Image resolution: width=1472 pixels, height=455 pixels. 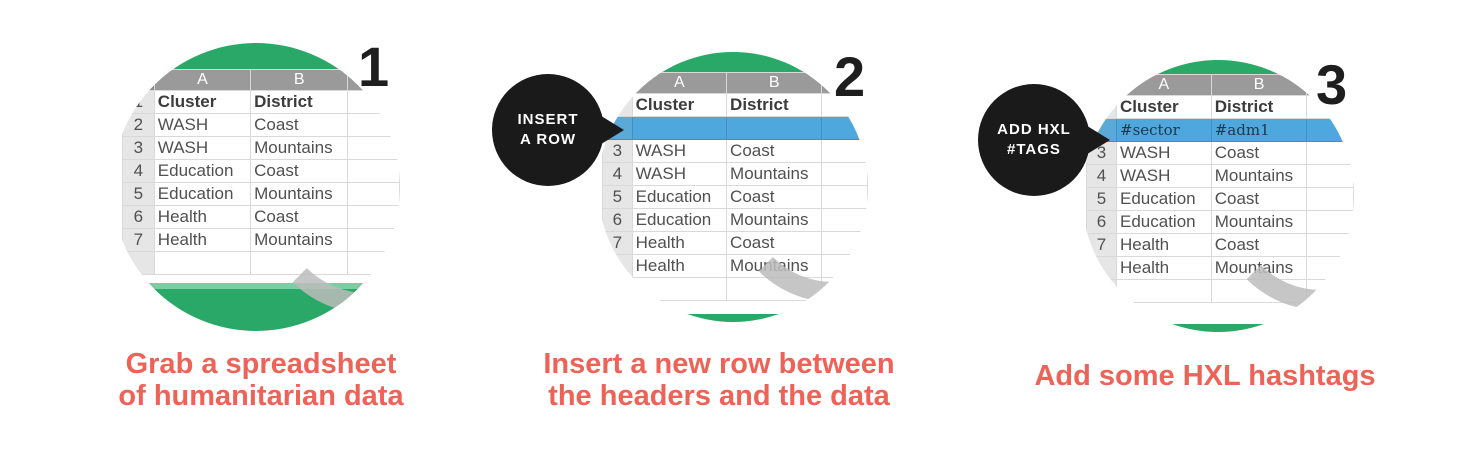 I want to click on step-caption: Grab a spreadsheet of humanitarian data, so click(x=261, y=380).